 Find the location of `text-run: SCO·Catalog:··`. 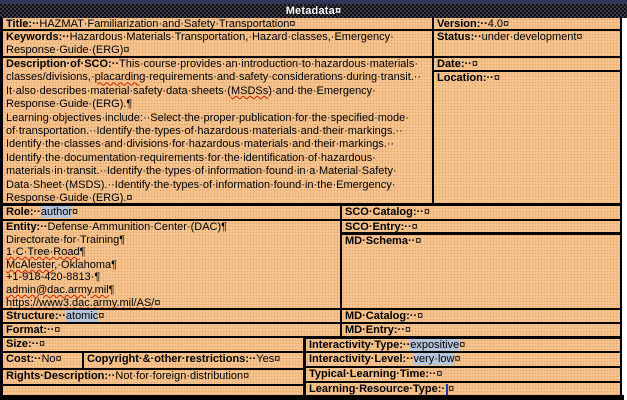

text-run: SCO·Catalog:·· is located at coordinates (384, 212).